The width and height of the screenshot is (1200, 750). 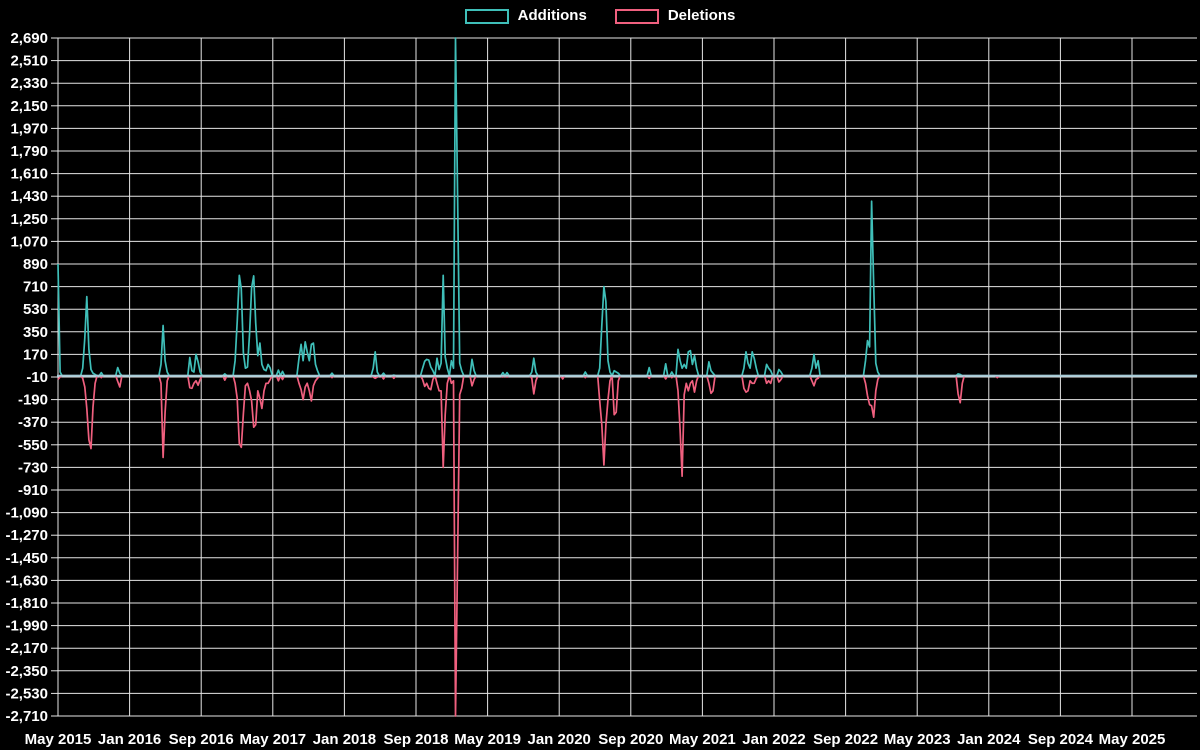 What do you see at coordinates (636, 16) in the screenshot?
I see `deletions-swatch-icon` at bounding box center [636, 16].